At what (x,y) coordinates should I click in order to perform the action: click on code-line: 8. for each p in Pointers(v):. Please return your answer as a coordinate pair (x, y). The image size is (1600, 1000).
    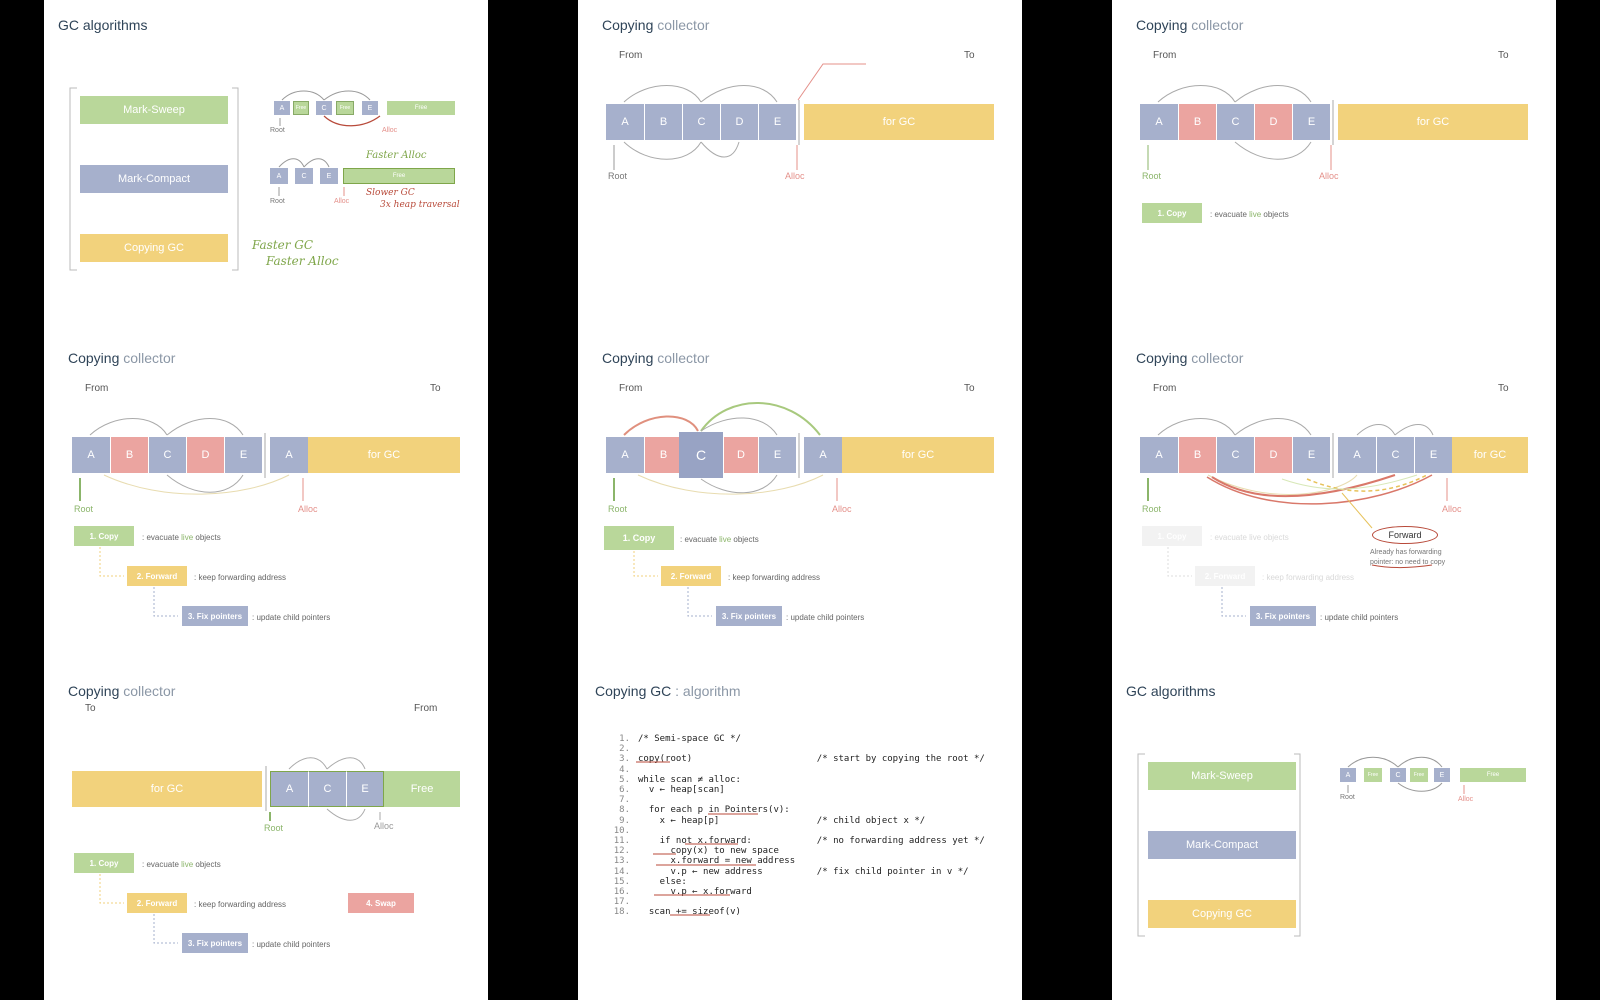
    Looking at the image, I should click on (796, 810).